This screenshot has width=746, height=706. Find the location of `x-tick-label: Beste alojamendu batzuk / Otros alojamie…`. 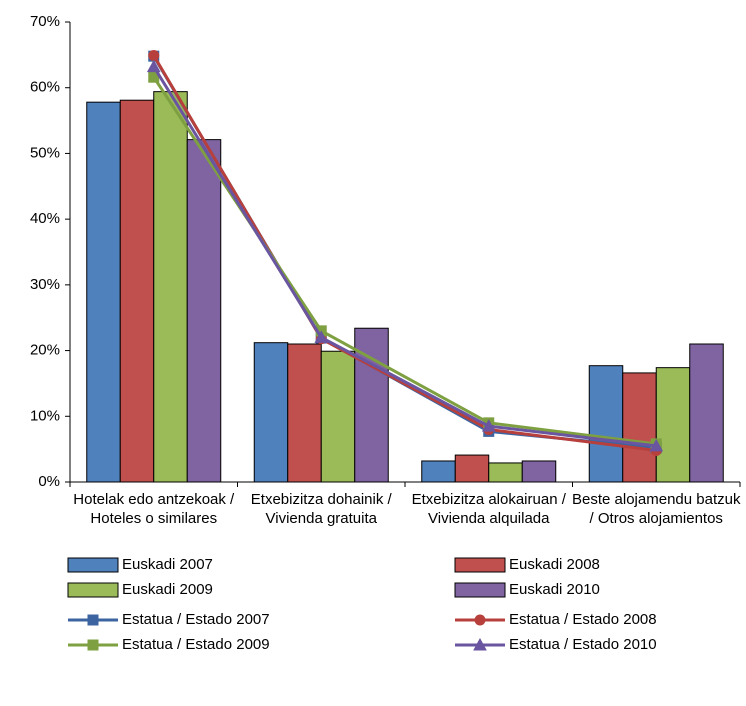

x-tick-label: Beste alojamendu batzuk / Otros alojamie… is located at coordinates (656, 509).